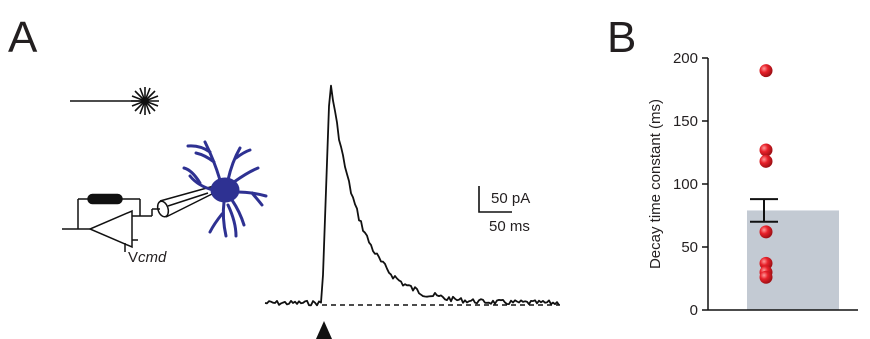 The height and width of the screenshot is (339, 870). I want to click on panel-label-a: A, so click(23, 37).